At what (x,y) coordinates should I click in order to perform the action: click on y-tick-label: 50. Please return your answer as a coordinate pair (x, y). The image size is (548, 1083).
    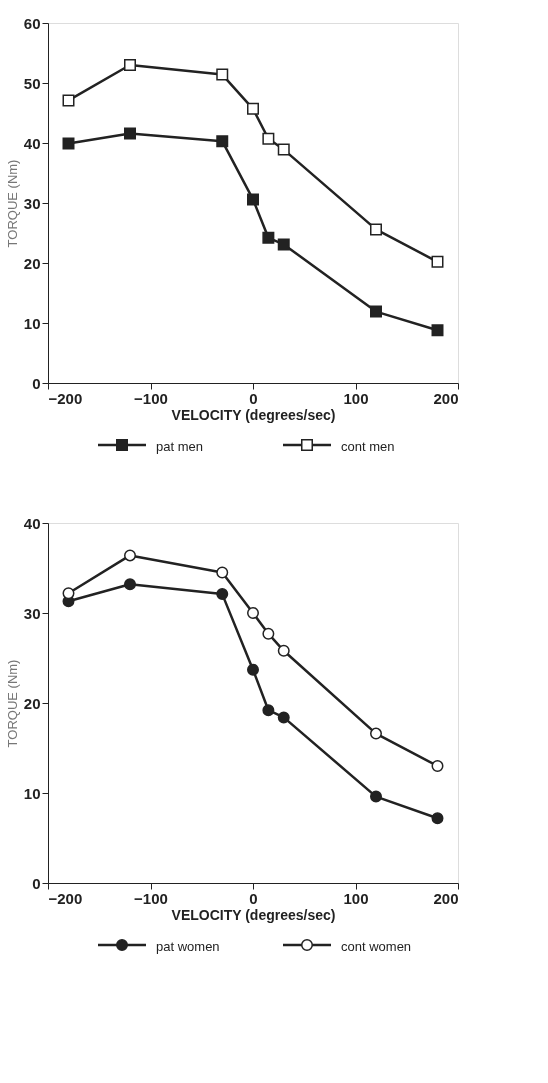
    Looking at the image, I should click on (32, 83).